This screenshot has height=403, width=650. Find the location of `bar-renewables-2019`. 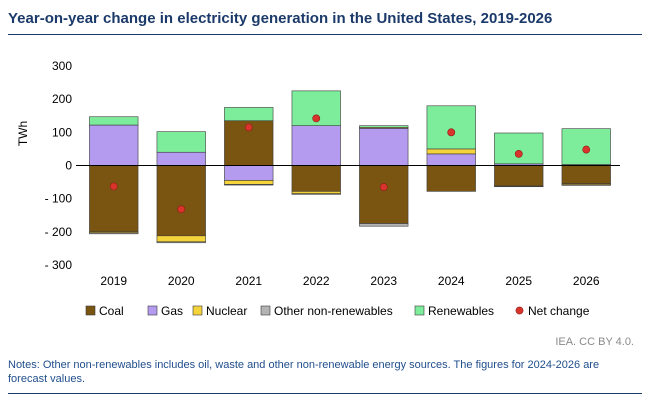

bar-renewables-2019 is located at coordinates (114, 121).